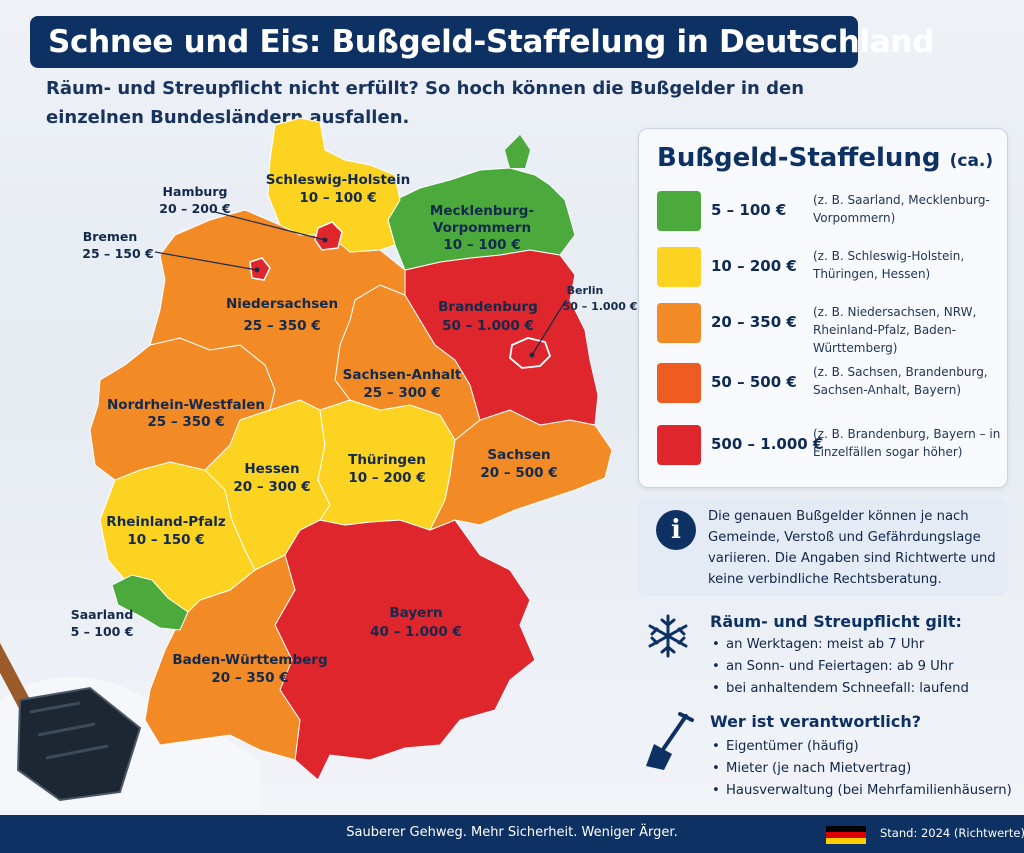 Image resolution: width=1024 pixels, height=853 pixels. Describe the element at coordinates (518, 473) in the screenshot. I see `range-sachsen: 20 – 500 €` at that location.